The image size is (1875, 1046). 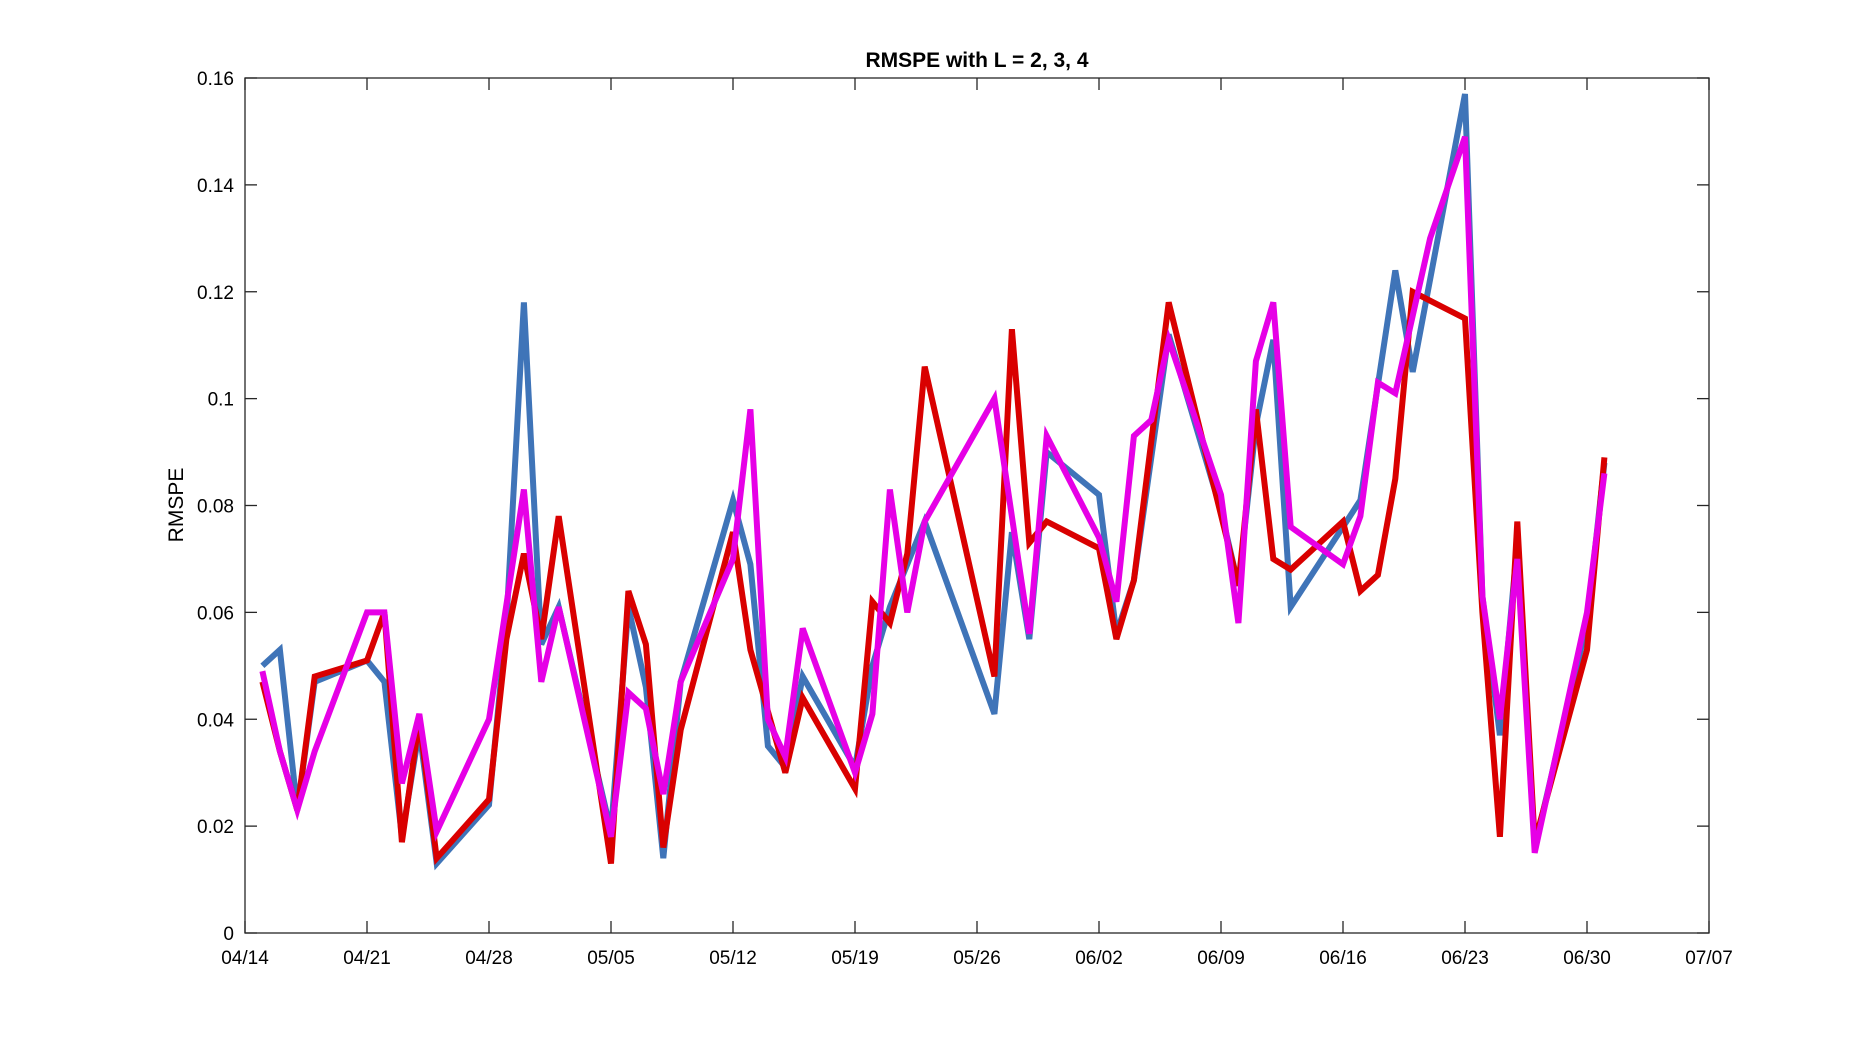 I want to click on x-tick-label: 05/19, so click(x=855, y=958).